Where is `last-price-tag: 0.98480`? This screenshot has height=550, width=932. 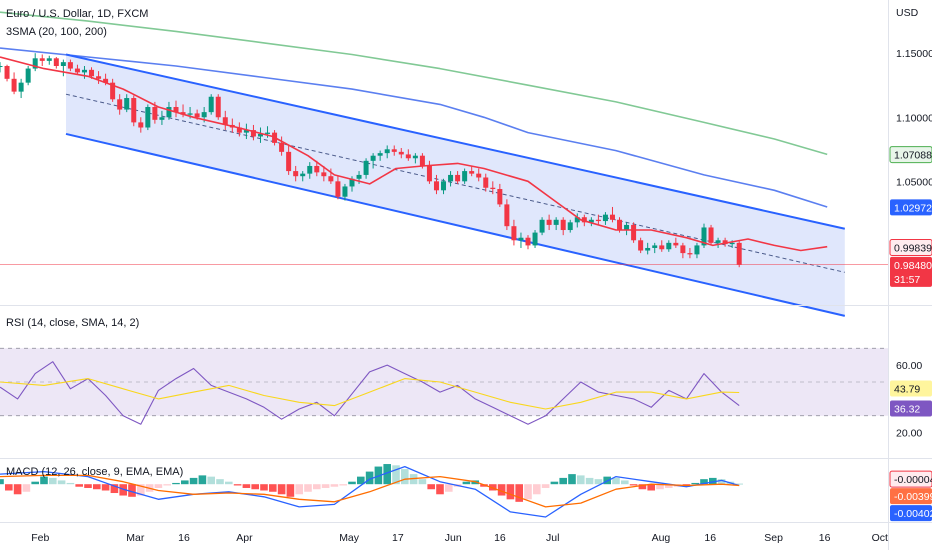
last-price-tag: 0.98480 is located at coordinates (913, 266).